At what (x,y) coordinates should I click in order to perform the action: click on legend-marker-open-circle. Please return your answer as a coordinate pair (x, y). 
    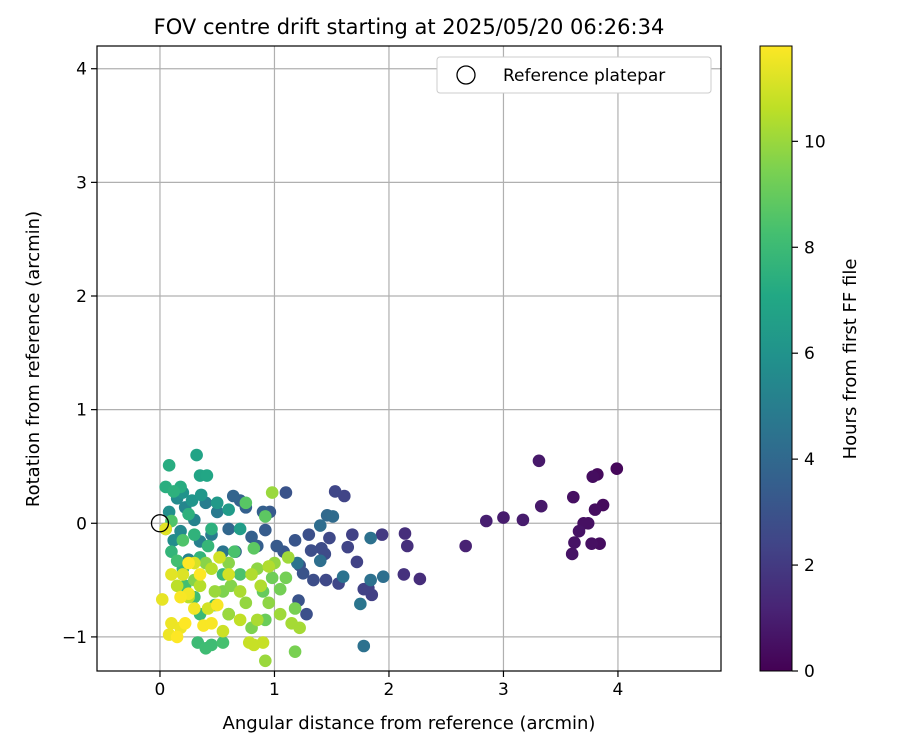
    Looking at the image, I should click on (466, 75).